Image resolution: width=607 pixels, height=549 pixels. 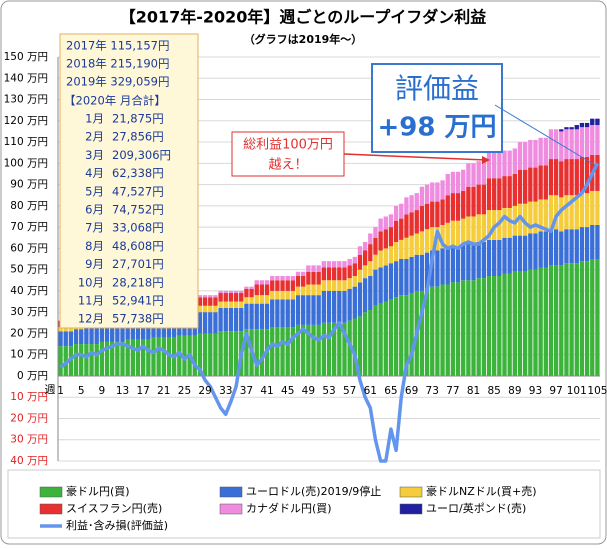 I want to click on x-tick-label: 105, so click(x=597, y=391).